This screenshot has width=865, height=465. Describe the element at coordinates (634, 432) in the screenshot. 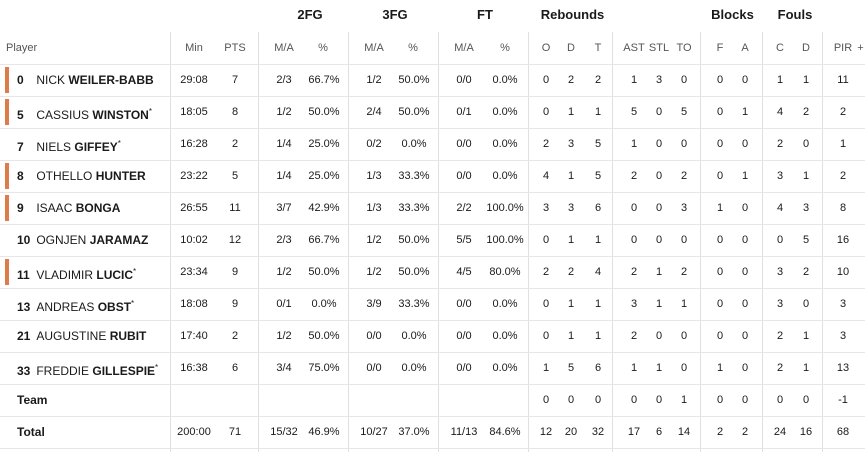

I see `stat-assists: 17` at that location.